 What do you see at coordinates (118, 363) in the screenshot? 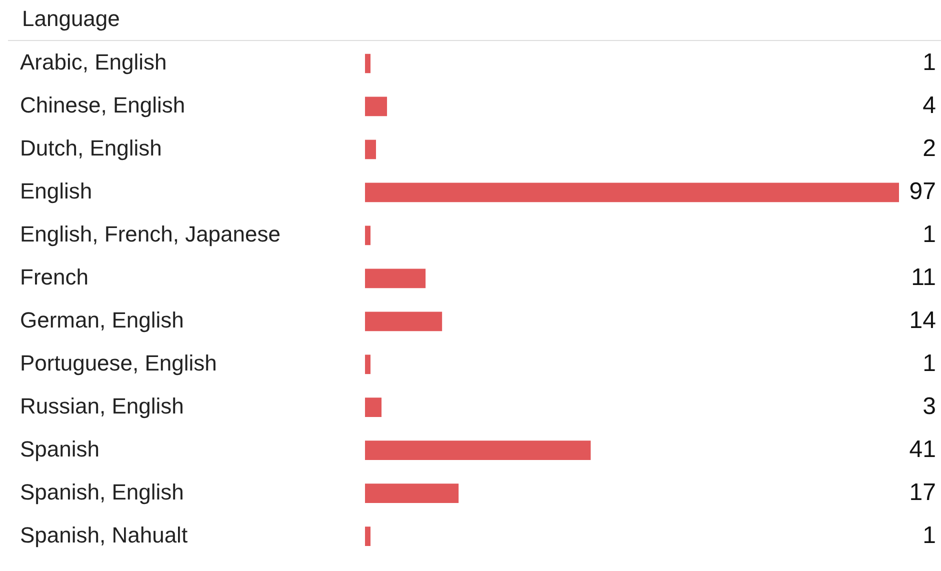
I see `y-tick-label: Portuguese, English` at bounding box center [118, 363].